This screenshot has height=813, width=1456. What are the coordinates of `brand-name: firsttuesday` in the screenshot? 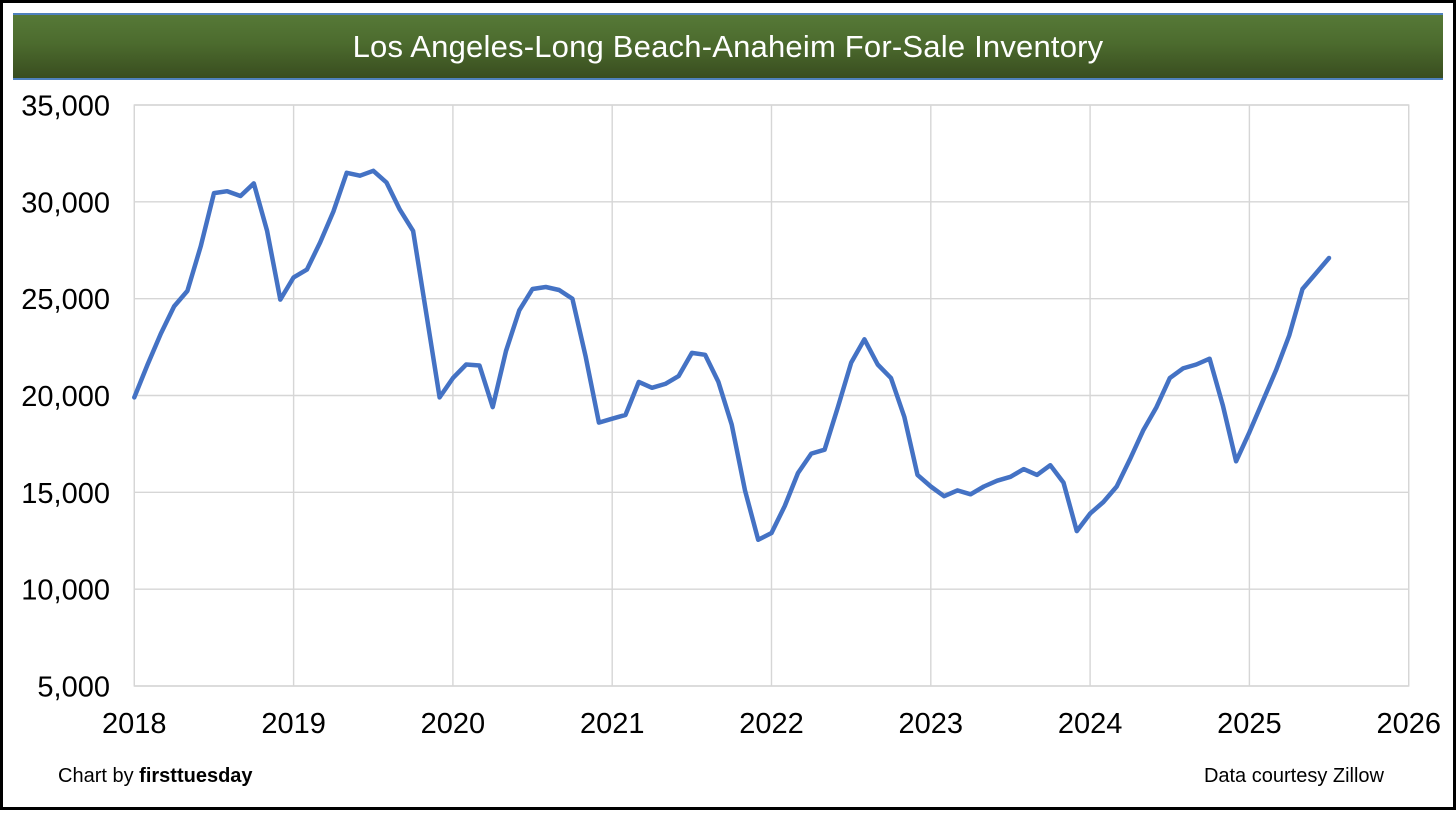 It's located at (196, 776).